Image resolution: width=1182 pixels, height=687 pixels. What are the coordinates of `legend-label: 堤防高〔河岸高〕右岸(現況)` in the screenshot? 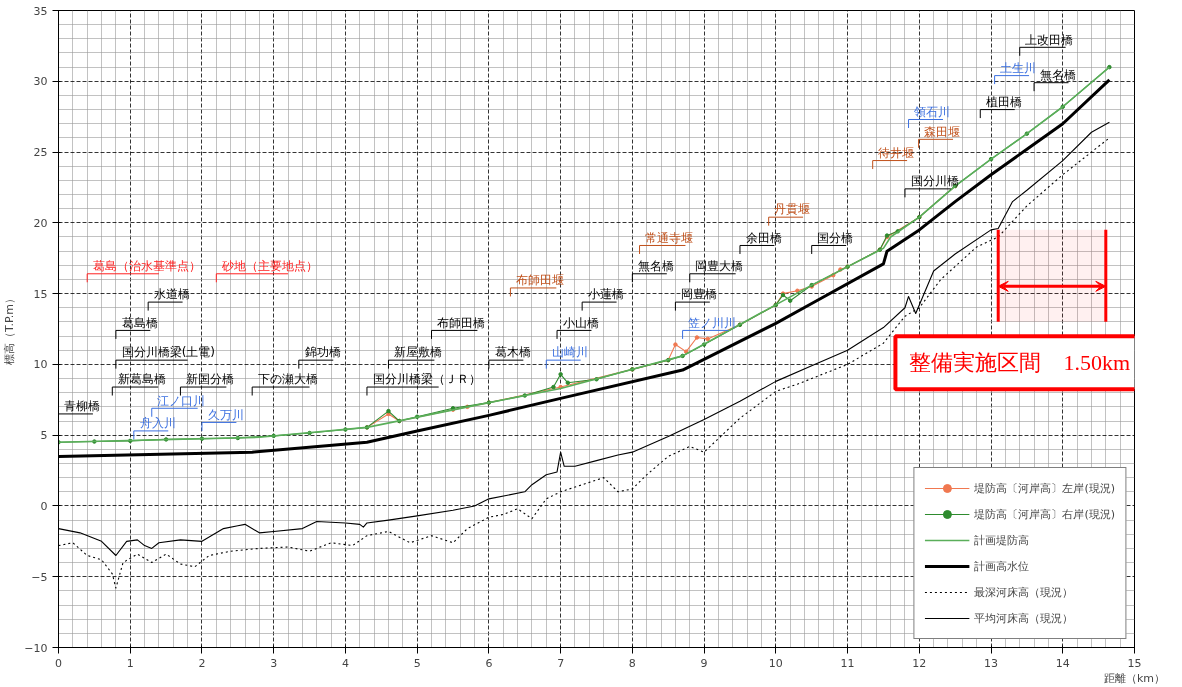 It's located at (1044, 514).